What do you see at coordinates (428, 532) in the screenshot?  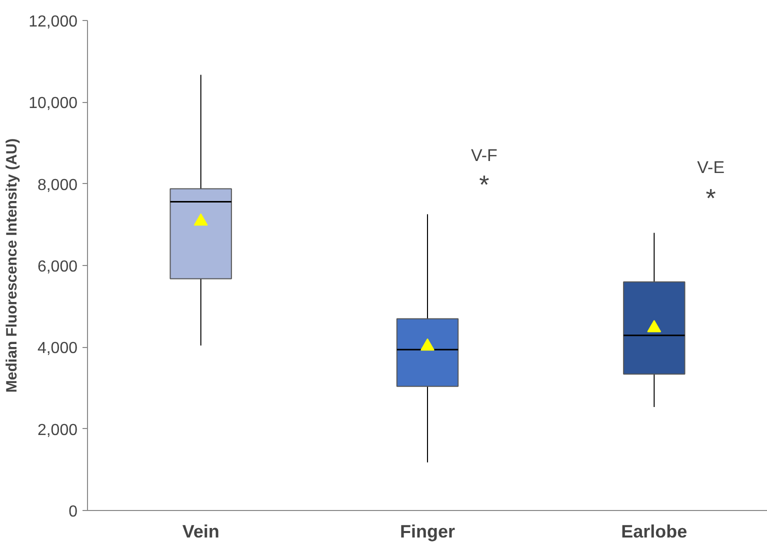 I see `x-tick-label: Finger` at bounding box center [428, 532].